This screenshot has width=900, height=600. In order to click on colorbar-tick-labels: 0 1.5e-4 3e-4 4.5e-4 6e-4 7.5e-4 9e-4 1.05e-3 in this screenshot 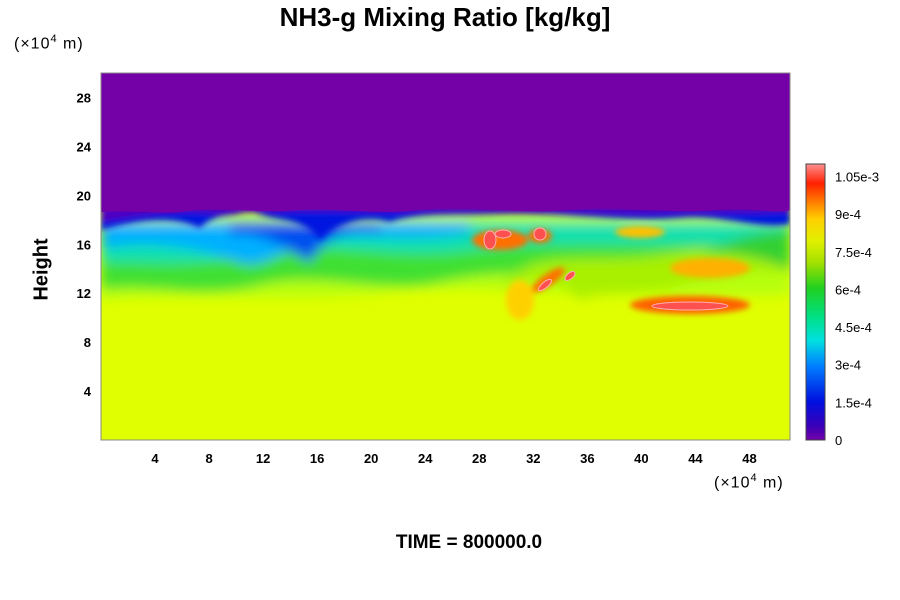, I will do `click(857, 309)`.